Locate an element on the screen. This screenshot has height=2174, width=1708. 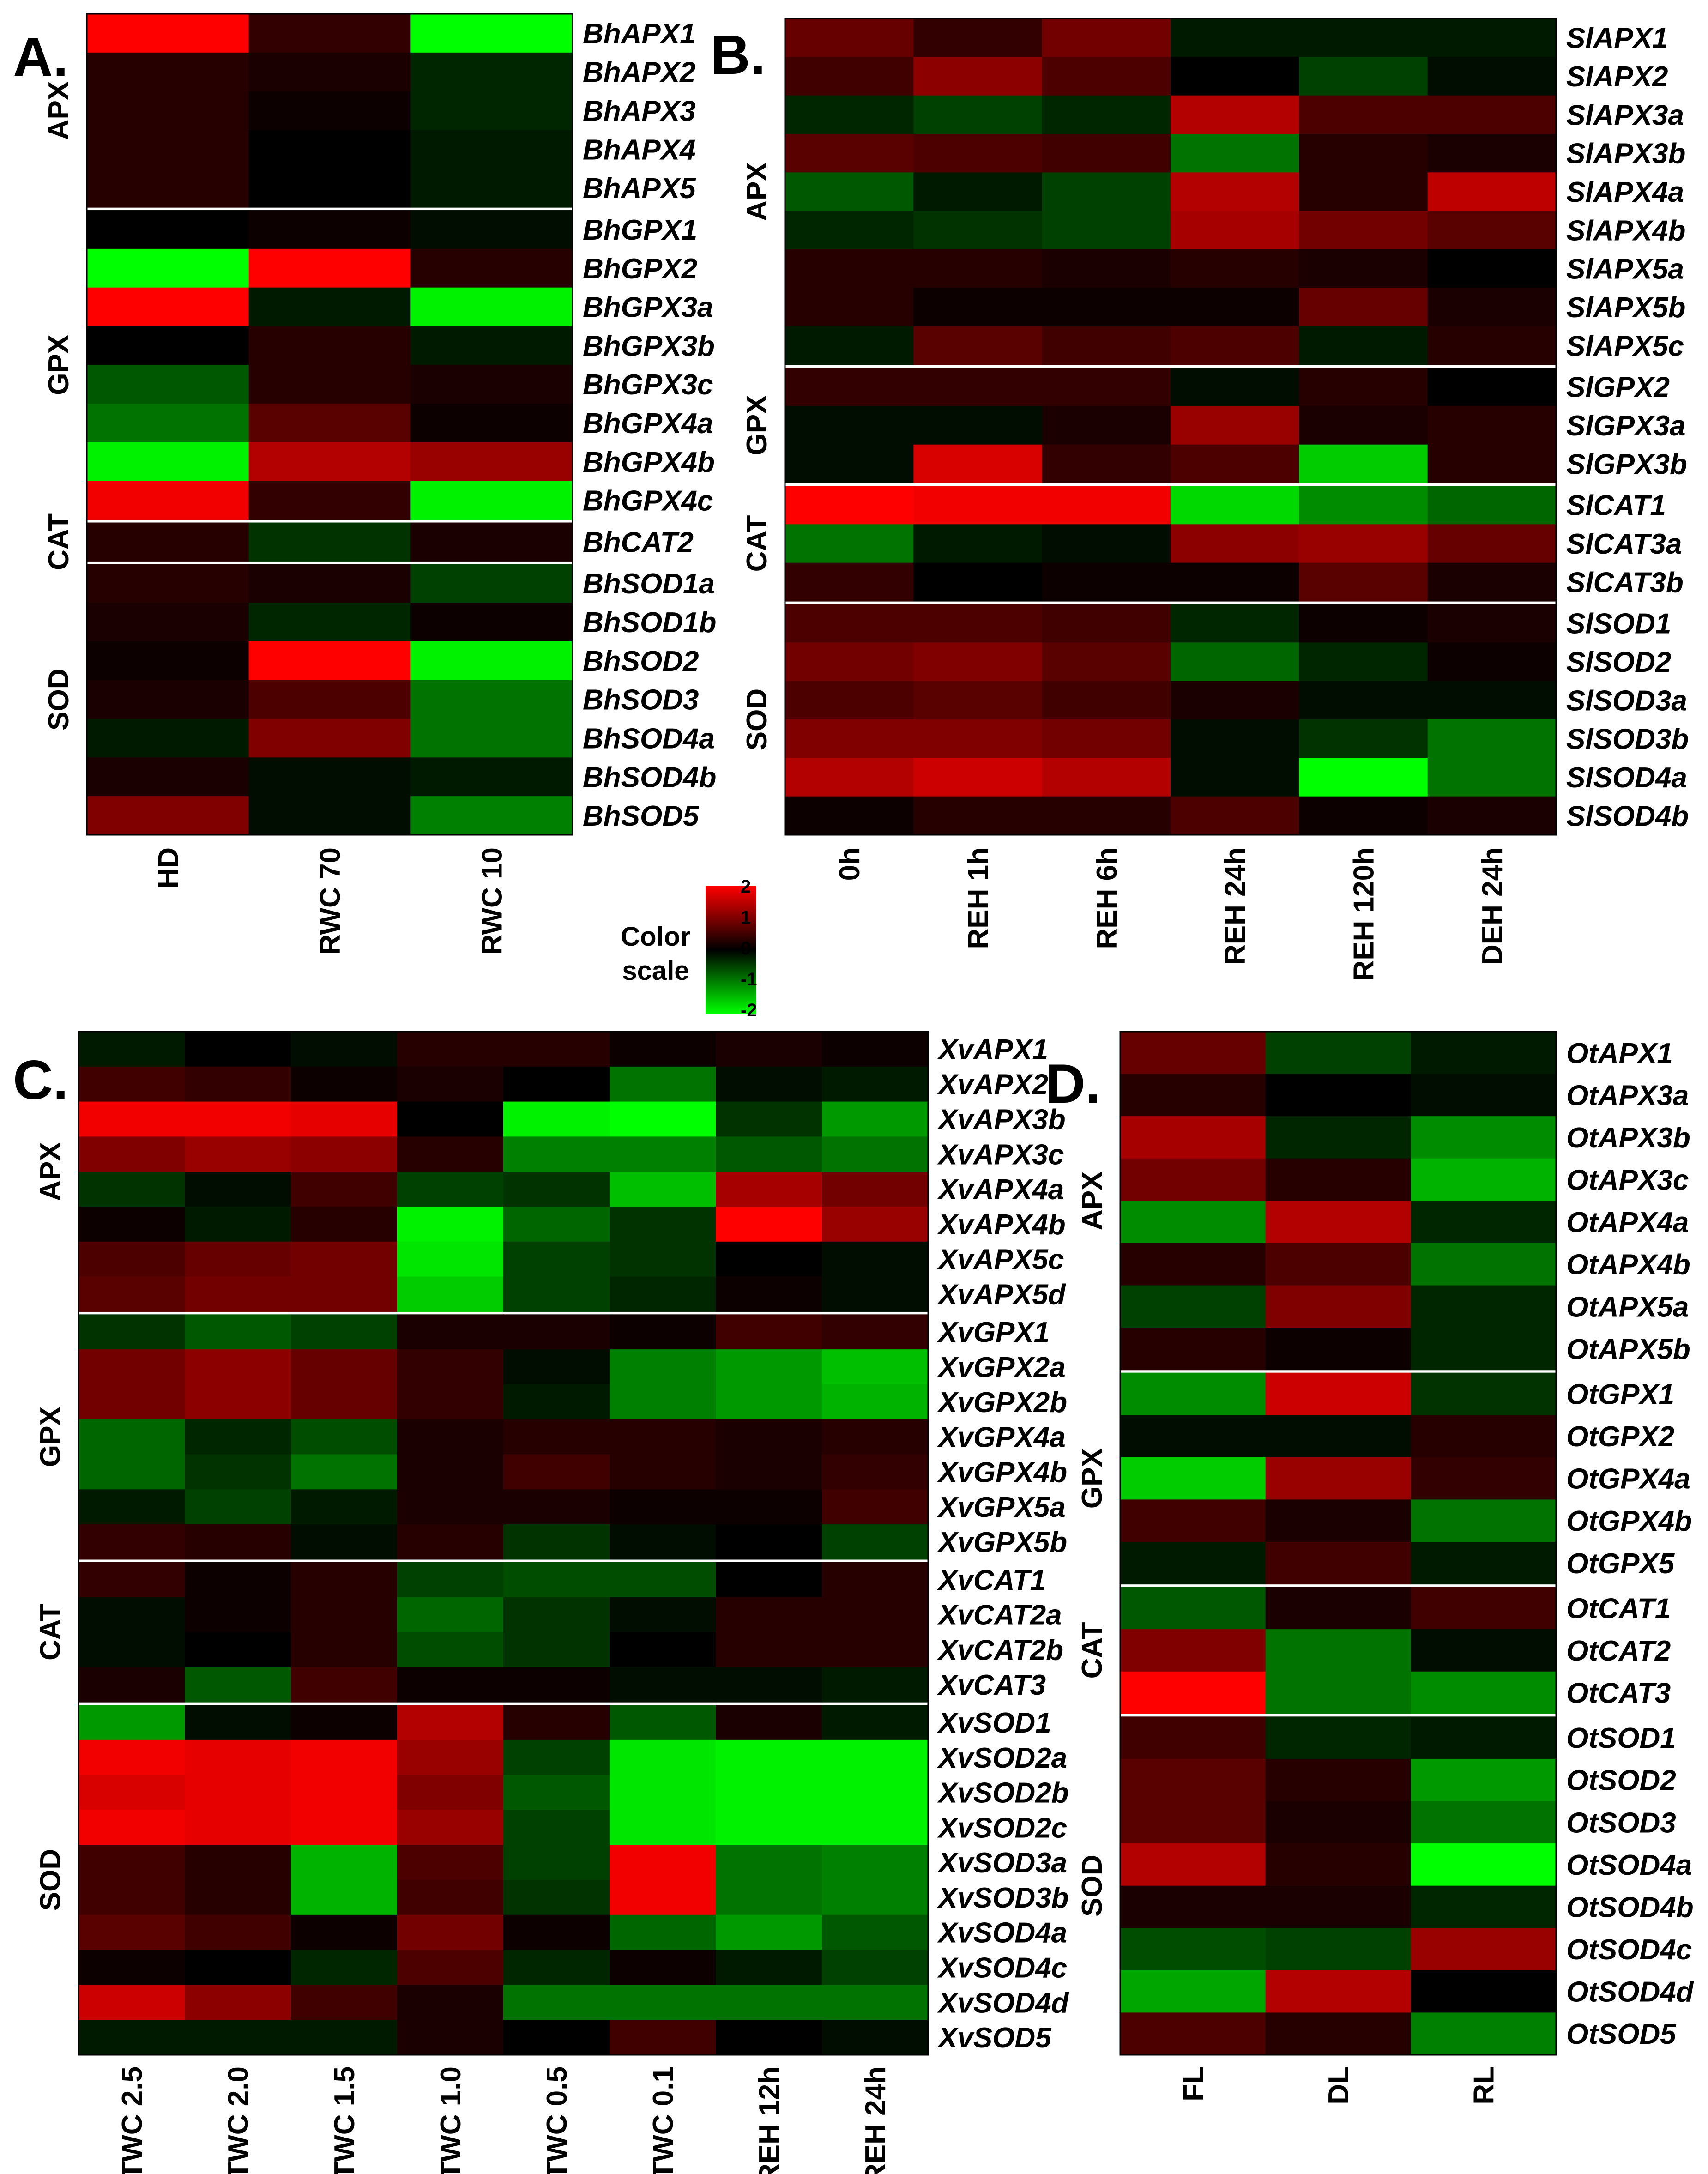
gene-label: XvAPX5c is located at coordinates (1000, 1260).